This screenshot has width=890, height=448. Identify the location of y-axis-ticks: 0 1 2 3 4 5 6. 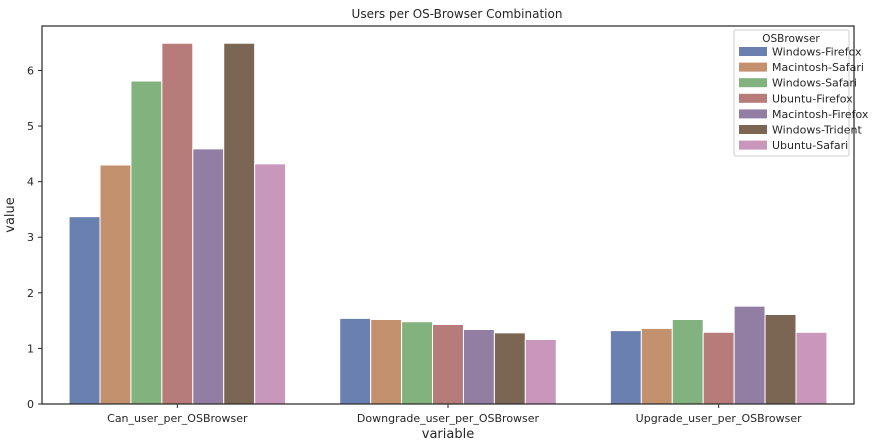
(34, 237).